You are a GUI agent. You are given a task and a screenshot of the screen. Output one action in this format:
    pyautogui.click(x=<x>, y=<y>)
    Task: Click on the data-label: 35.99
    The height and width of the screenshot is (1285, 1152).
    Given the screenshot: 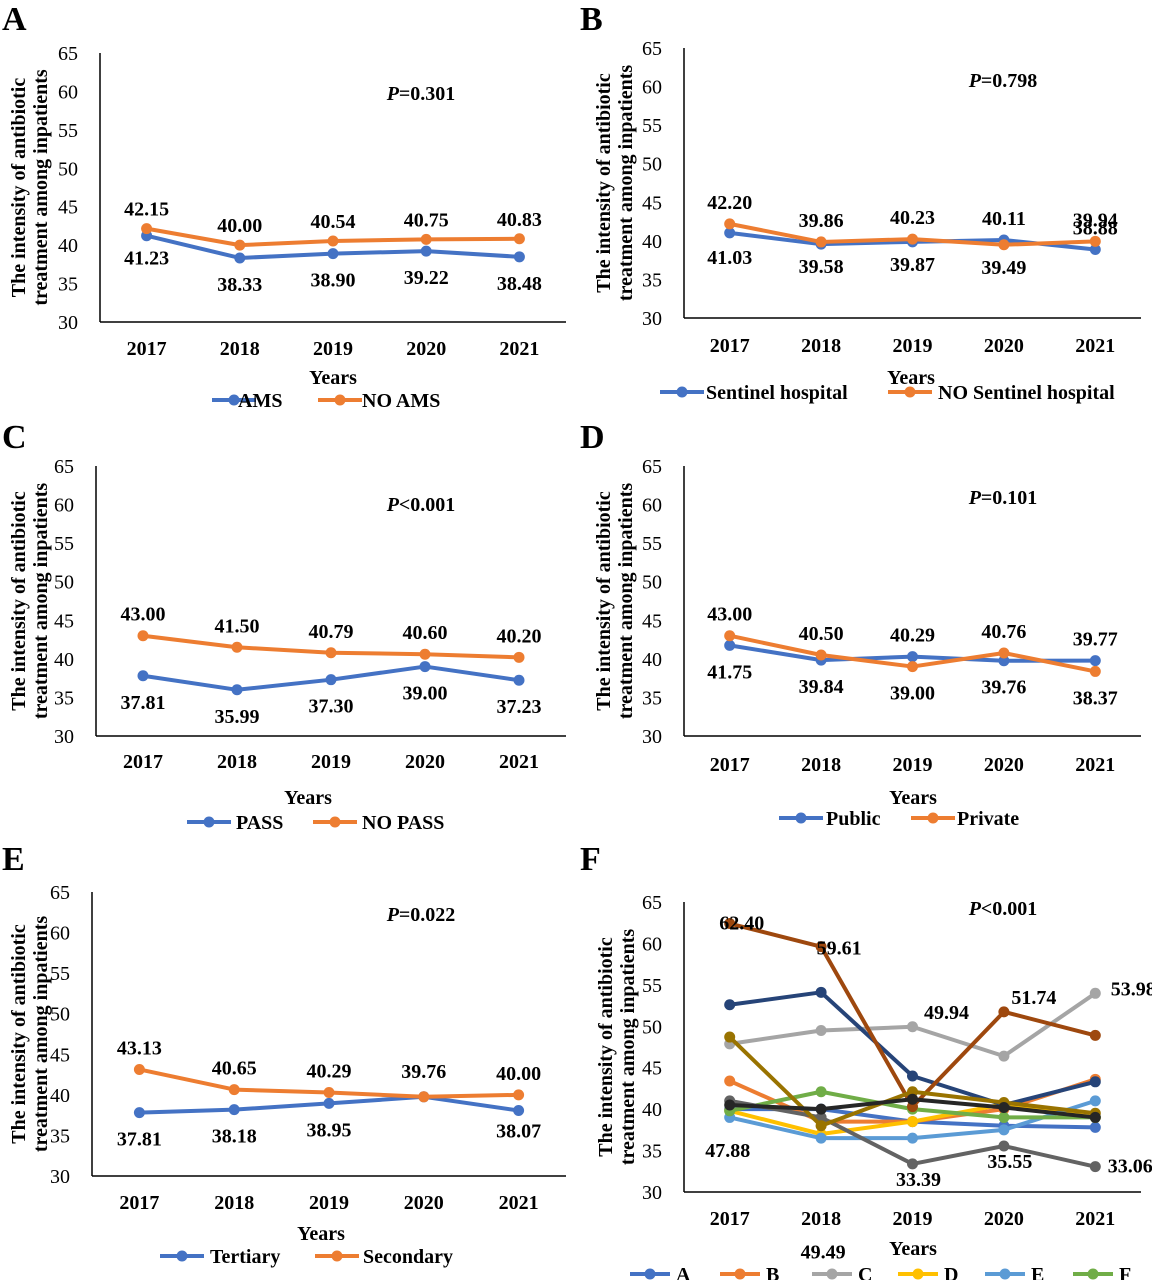 What is the action you would take?
    pyautogui.click(x=237, y=717)
    